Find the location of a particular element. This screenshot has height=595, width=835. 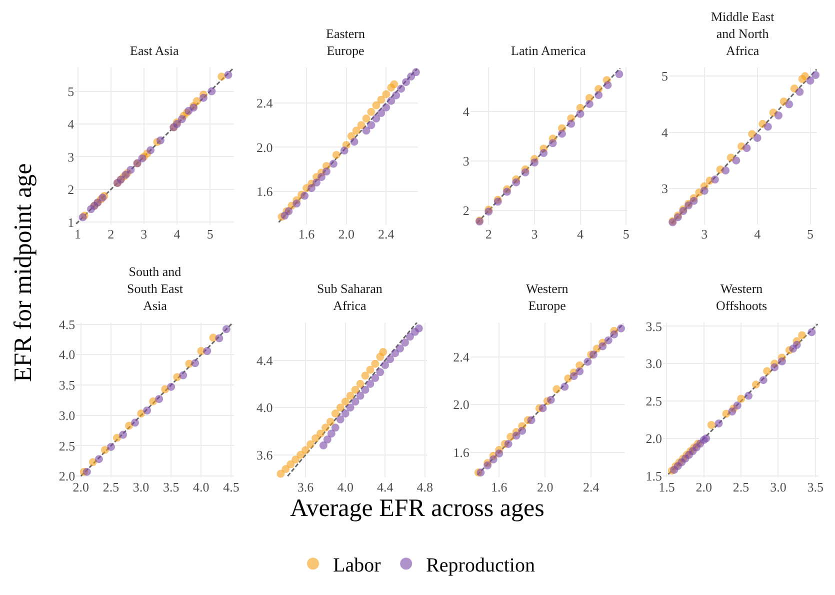

y-tick-label: 4.4 is located at coordinates (265, 360).